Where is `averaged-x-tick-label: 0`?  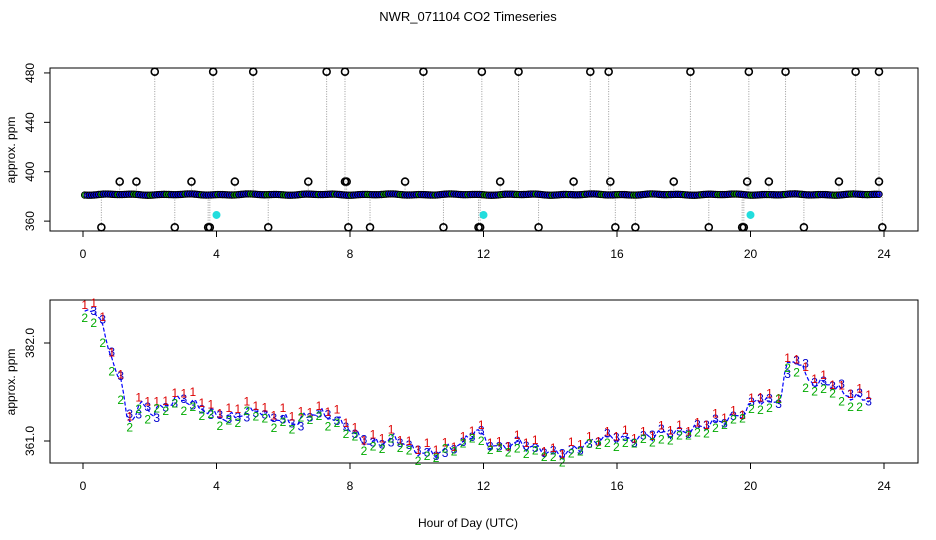
averaged-x-tick-label: 0 is located at coordinates (83, 486).